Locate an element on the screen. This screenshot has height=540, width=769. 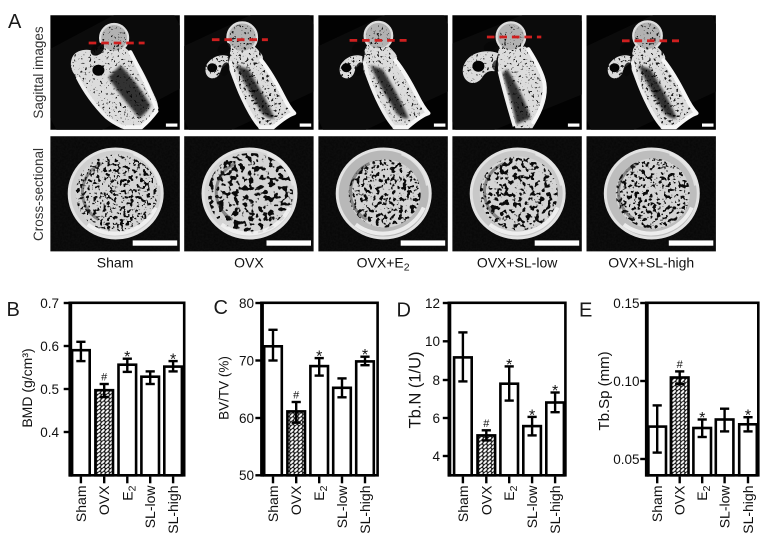
svg-text: 8 is located at coordinates (436, 380).